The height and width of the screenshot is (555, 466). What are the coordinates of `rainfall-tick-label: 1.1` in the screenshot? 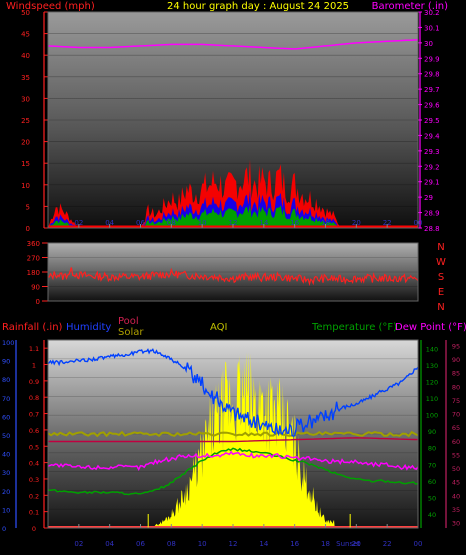 It's located at (34, 349).